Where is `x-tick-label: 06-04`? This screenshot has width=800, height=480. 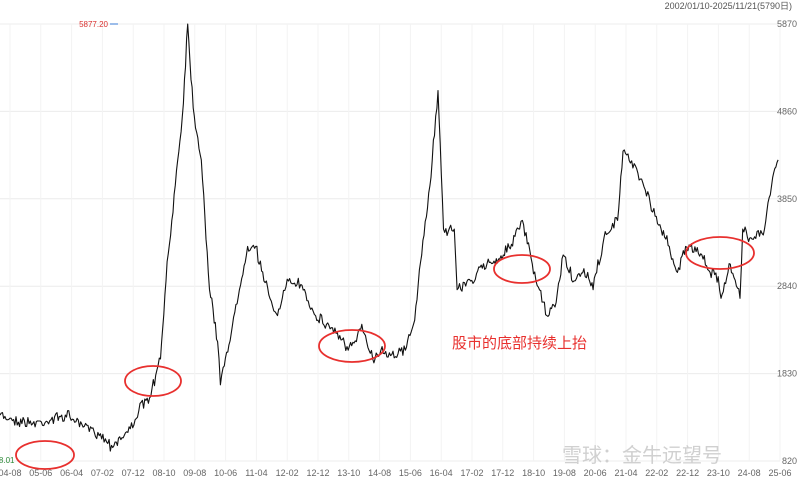 x-tick-label: 06-04 is located at coordinates (71, 473).